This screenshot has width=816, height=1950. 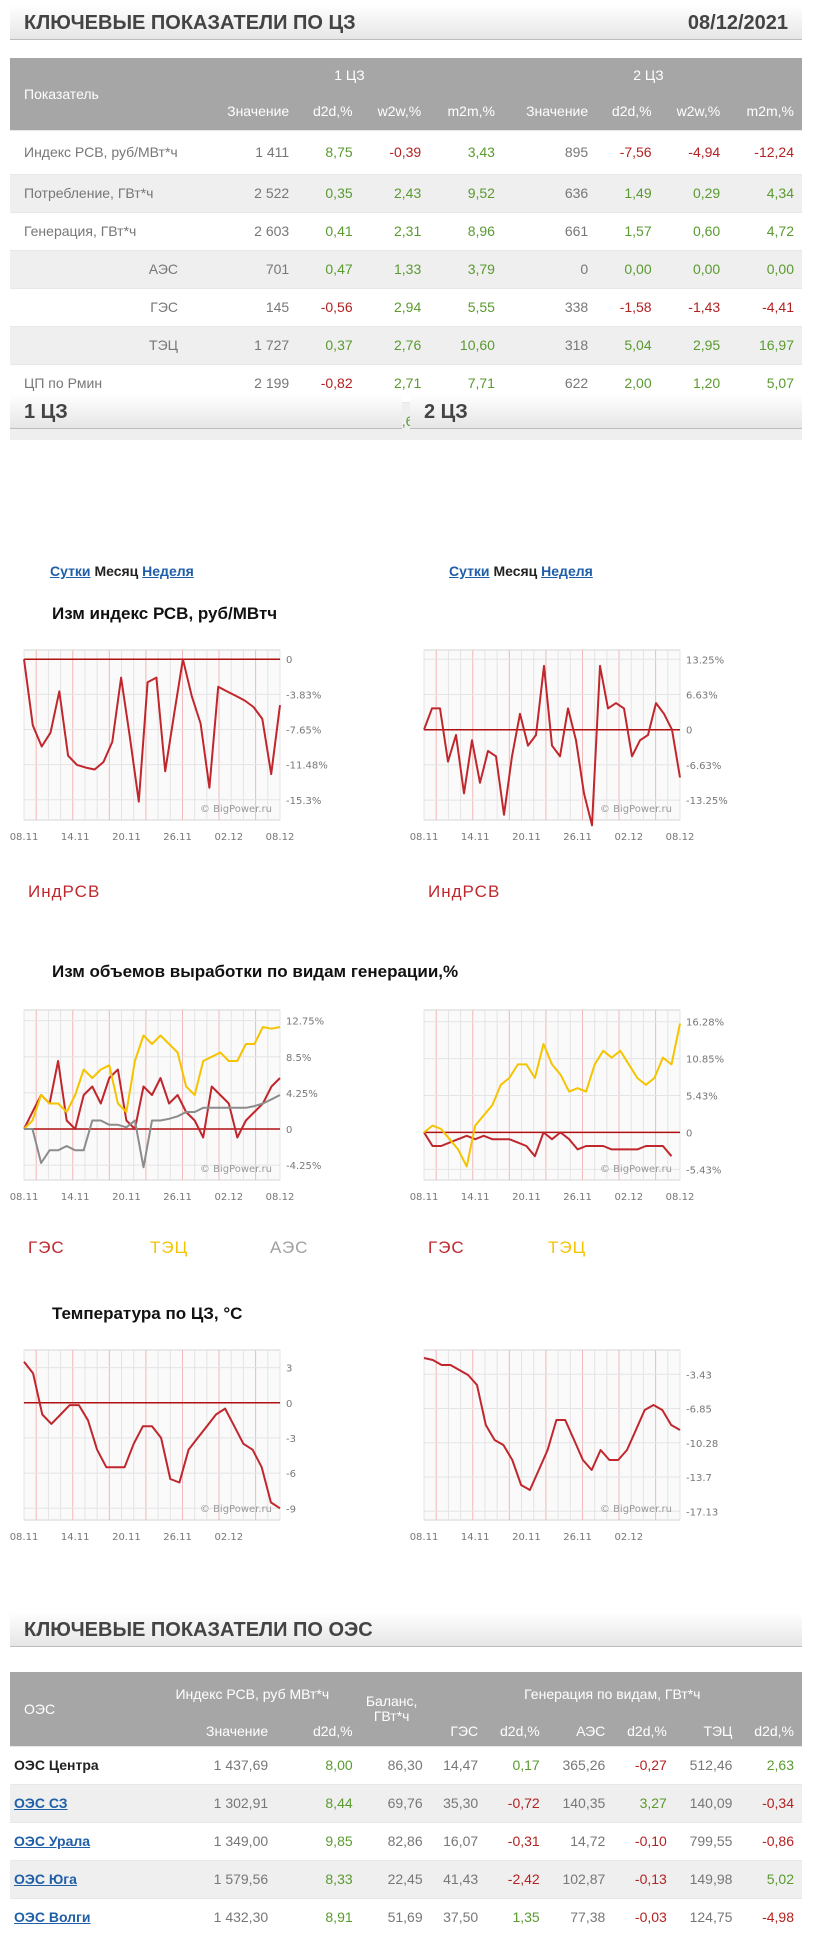 What do you see at coordinates (652, 75) in the screenshot?
I see `col-group-2: 2 ЦЗ` at bounding box center [652, 75].